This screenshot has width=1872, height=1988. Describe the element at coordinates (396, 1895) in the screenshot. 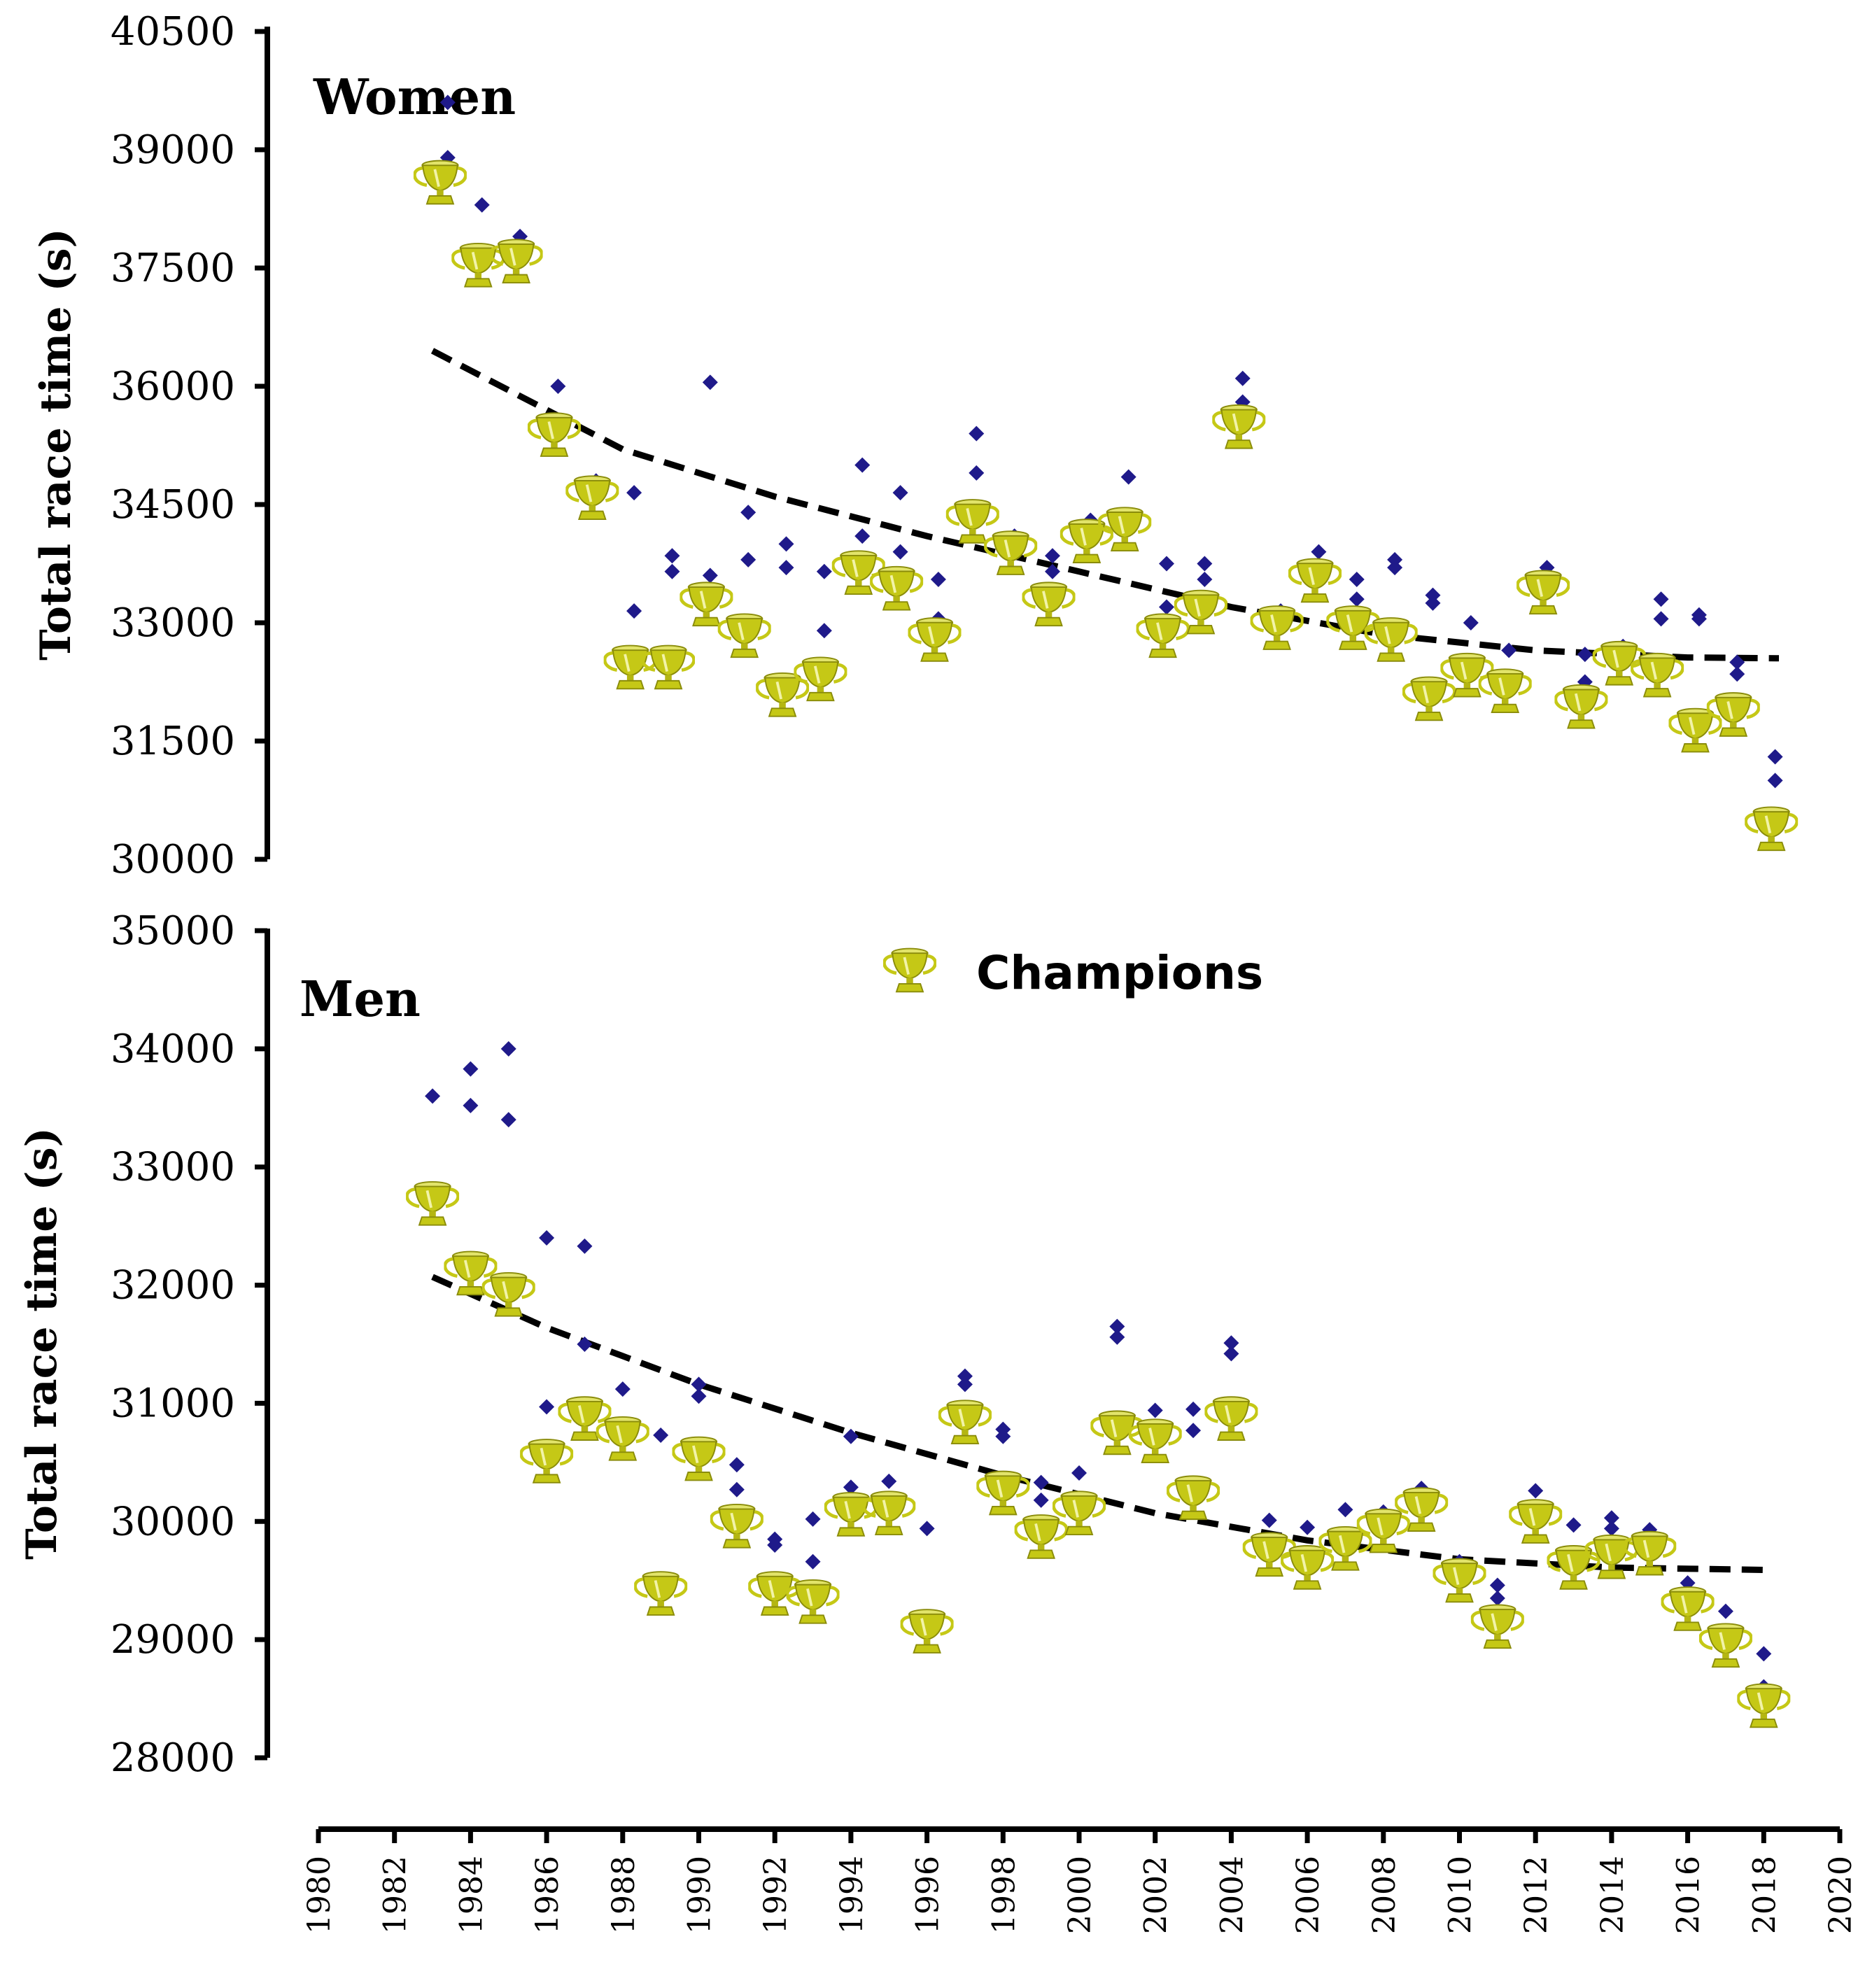

I see `x-tick-label: 1982` at that location.